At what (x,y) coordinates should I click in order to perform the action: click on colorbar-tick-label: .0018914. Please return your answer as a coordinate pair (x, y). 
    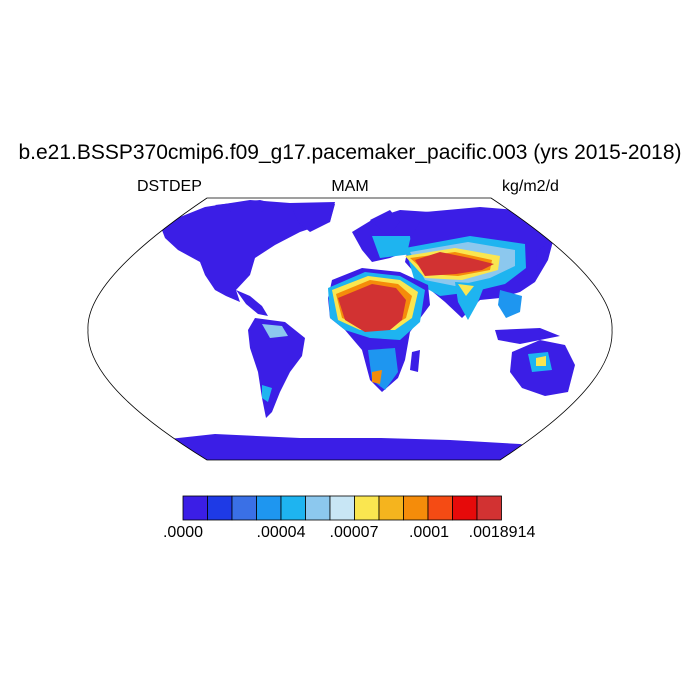
    Looking at the image, I should click on (502, 532).